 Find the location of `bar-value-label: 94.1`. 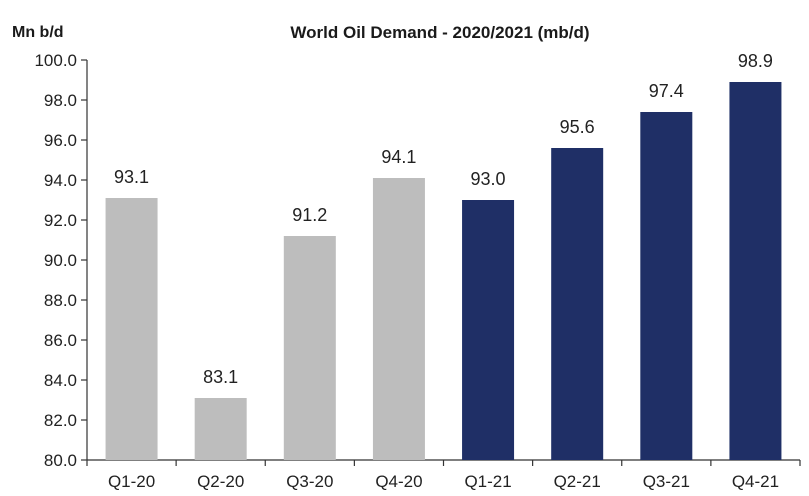

bar-value-label: 94.1 is located at coordinates (398, 157).